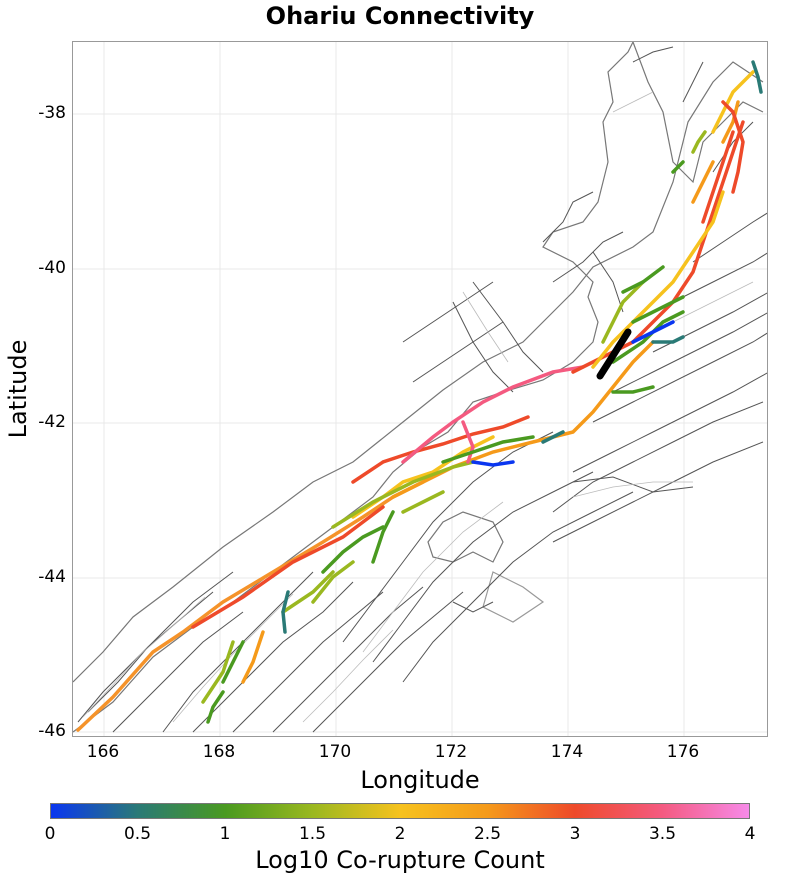 The height and width of the screenshot is (884, 800). Describe the element at coordinates (750, 834) in the screenshot. I see `colorbar-tick-label: 4` at that location.